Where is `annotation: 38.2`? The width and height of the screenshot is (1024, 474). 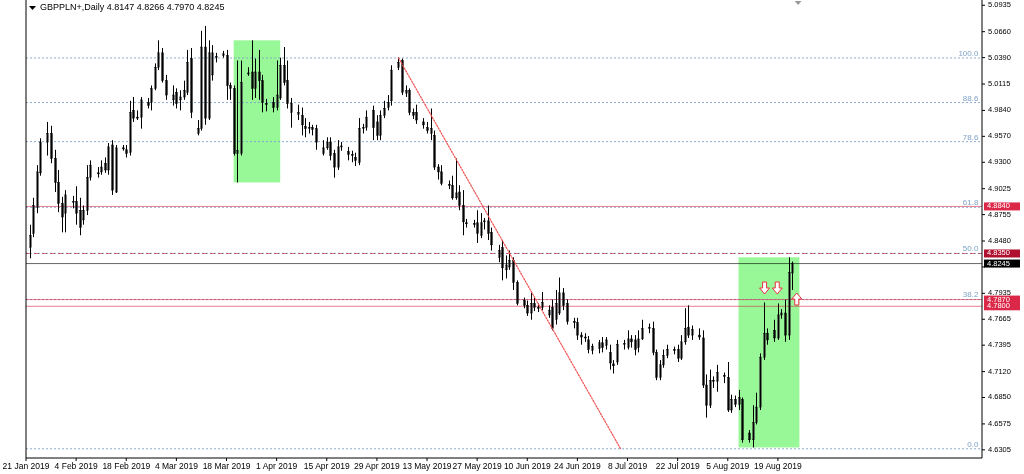
annotation: 38.2 is located at coordinates (970, 295).